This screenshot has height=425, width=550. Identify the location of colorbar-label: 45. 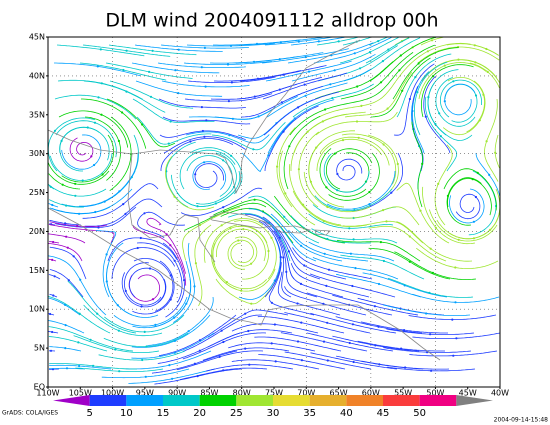
(383, 413).